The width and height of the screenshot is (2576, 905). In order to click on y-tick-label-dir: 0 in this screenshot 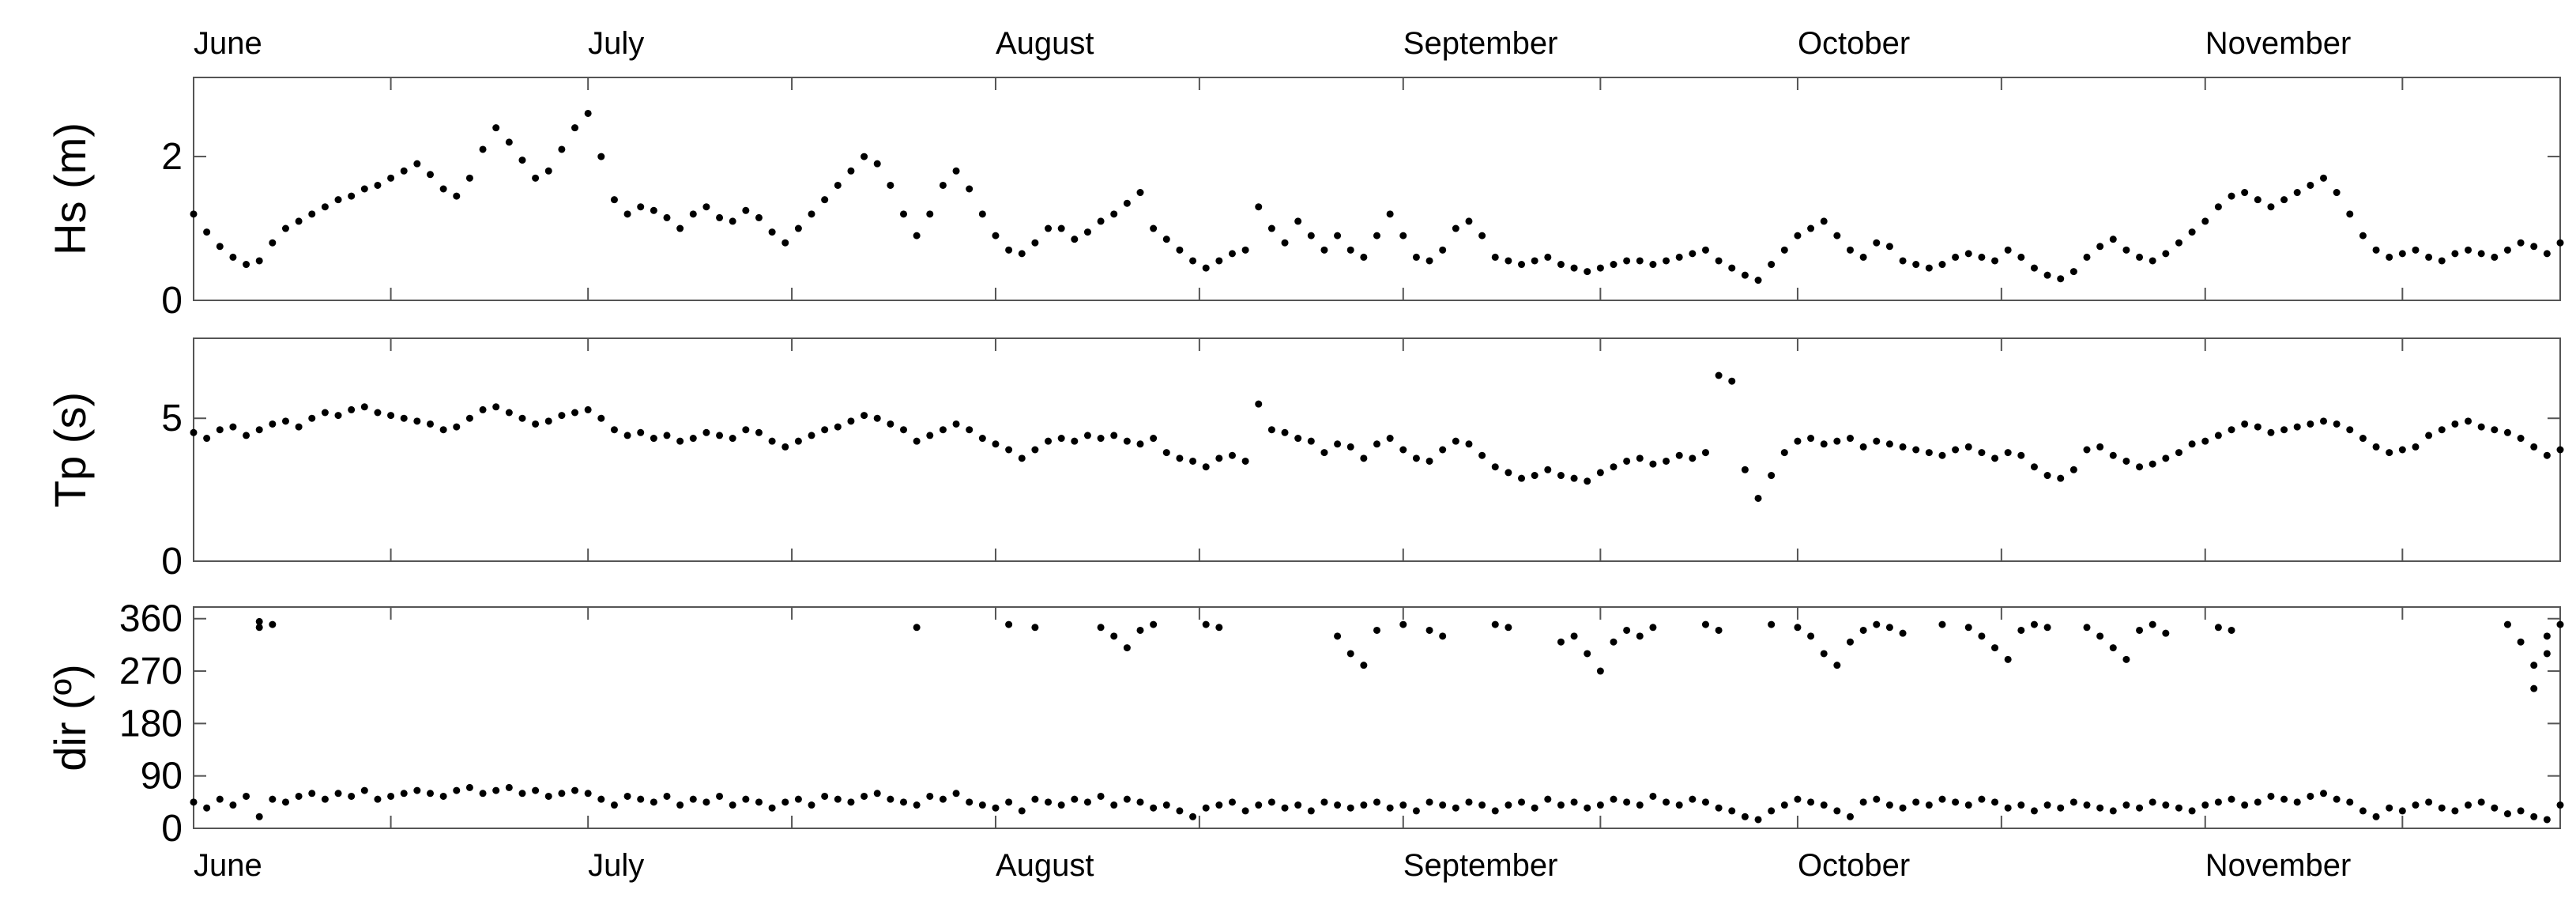, I will do `click(172, 829)`.